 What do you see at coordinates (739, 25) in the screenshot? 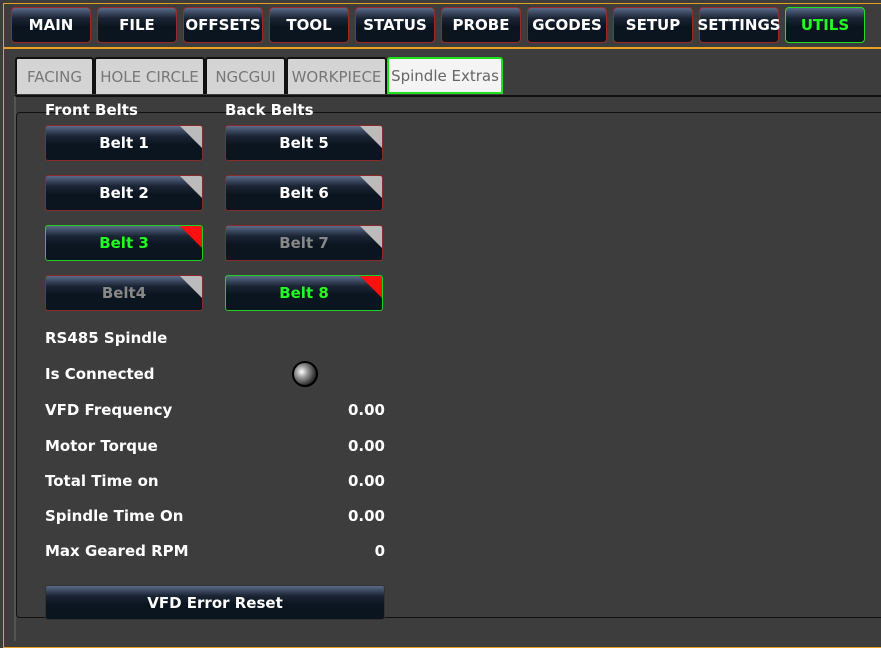
I see `nav-button-settings: SETTINGS` at bounding box center [739, 25].